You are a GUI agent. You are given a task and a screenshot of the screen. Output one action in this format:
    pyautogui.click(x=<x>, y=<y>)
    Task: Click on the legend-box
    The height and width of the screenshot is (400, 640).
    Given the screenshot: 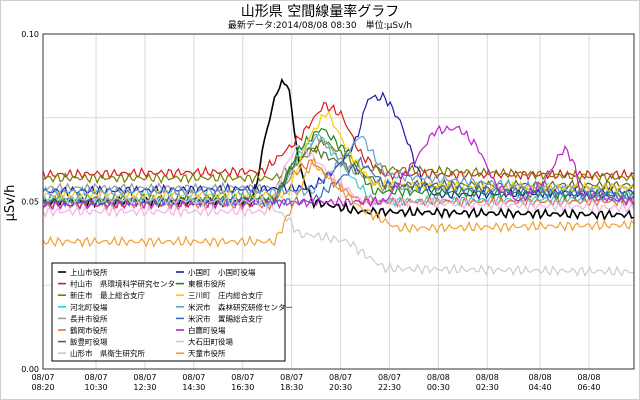 What is the action you would take?
    pyautogui.click(x=168, y=312)
    